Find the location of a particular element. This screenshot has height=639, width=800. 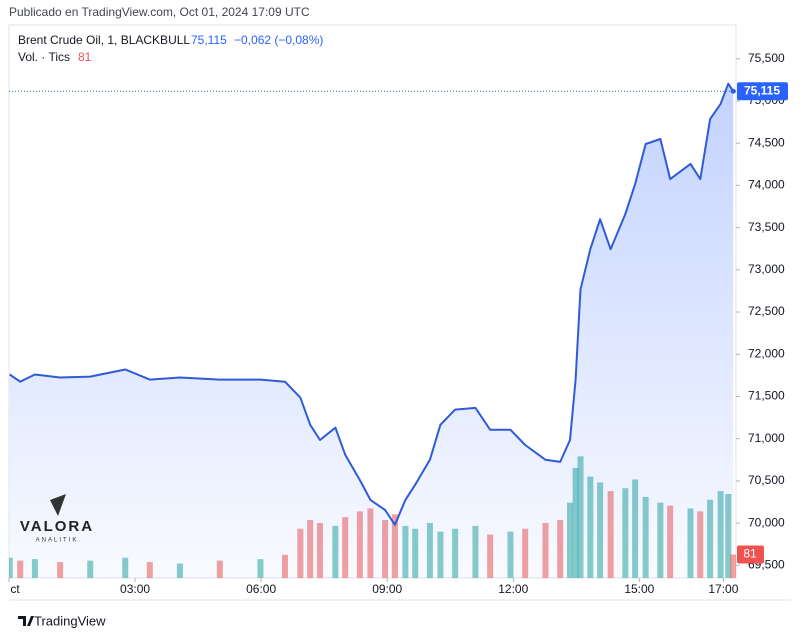

y-tick-label: 70,500 is located at coordinates (766, 480).